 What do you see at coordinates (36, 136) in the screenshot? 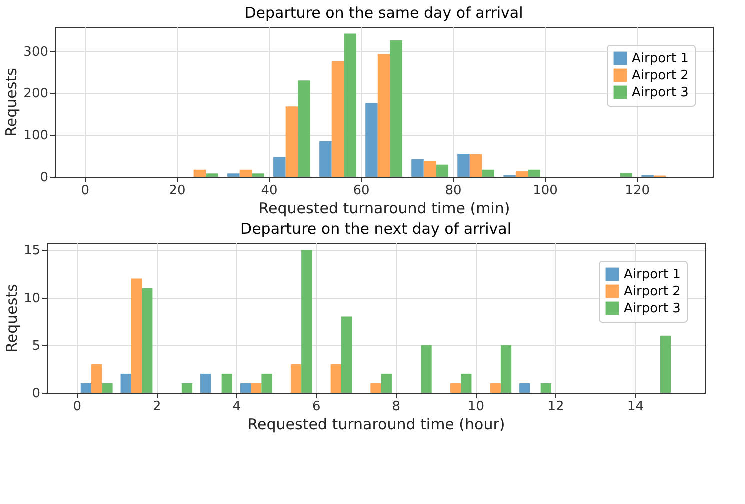
I see `y-tick-label: 100` at bounding box center [36, 136].